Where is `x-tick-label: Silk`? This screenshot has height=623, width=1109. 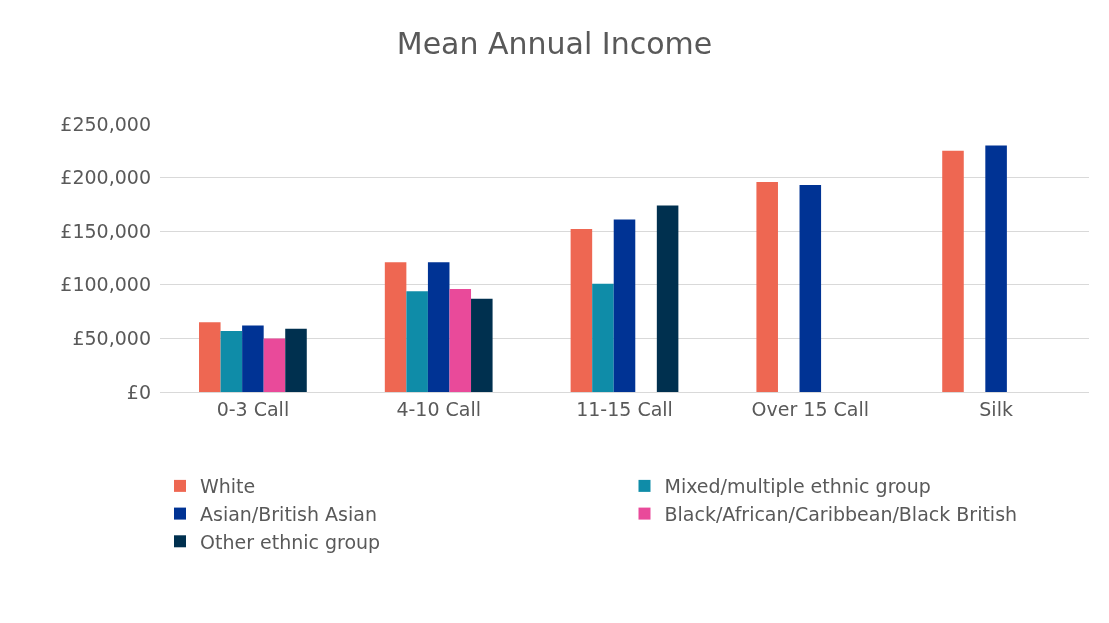 x-tick-label: Silk is located at coordinates (996, 408).